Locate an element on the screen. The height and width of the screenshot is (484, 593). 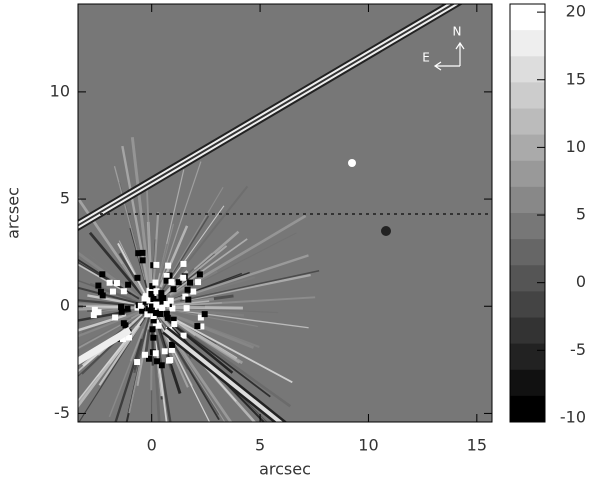
compass is located at coordinates (449, 56).